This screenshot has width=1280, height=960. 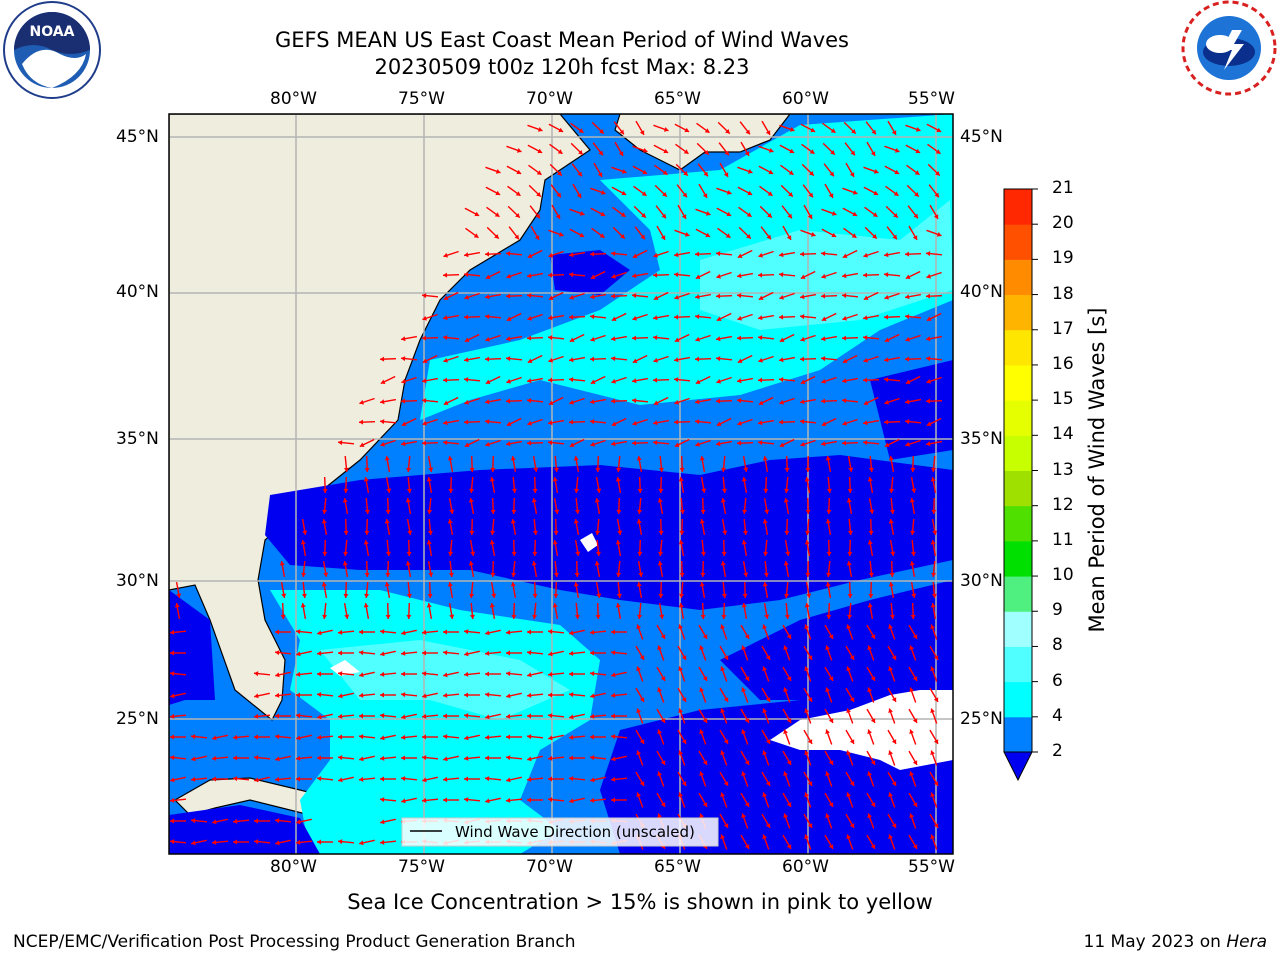 I want to click on lat-label-right: 30°N, so click(x=981, y=581).